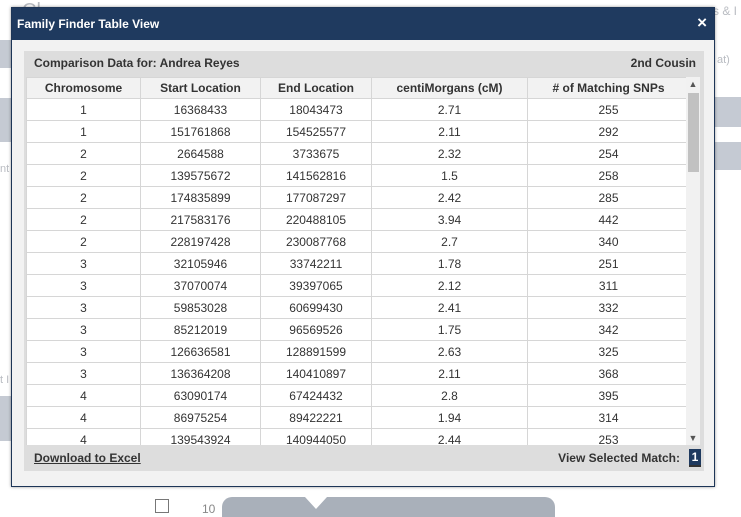 The width and height of the screenshot is (741, 517). Describe the element at coordinates (363, 24) in the screenshot. I see `dialog-title-bar: Family Finder Table View ×` at that location.